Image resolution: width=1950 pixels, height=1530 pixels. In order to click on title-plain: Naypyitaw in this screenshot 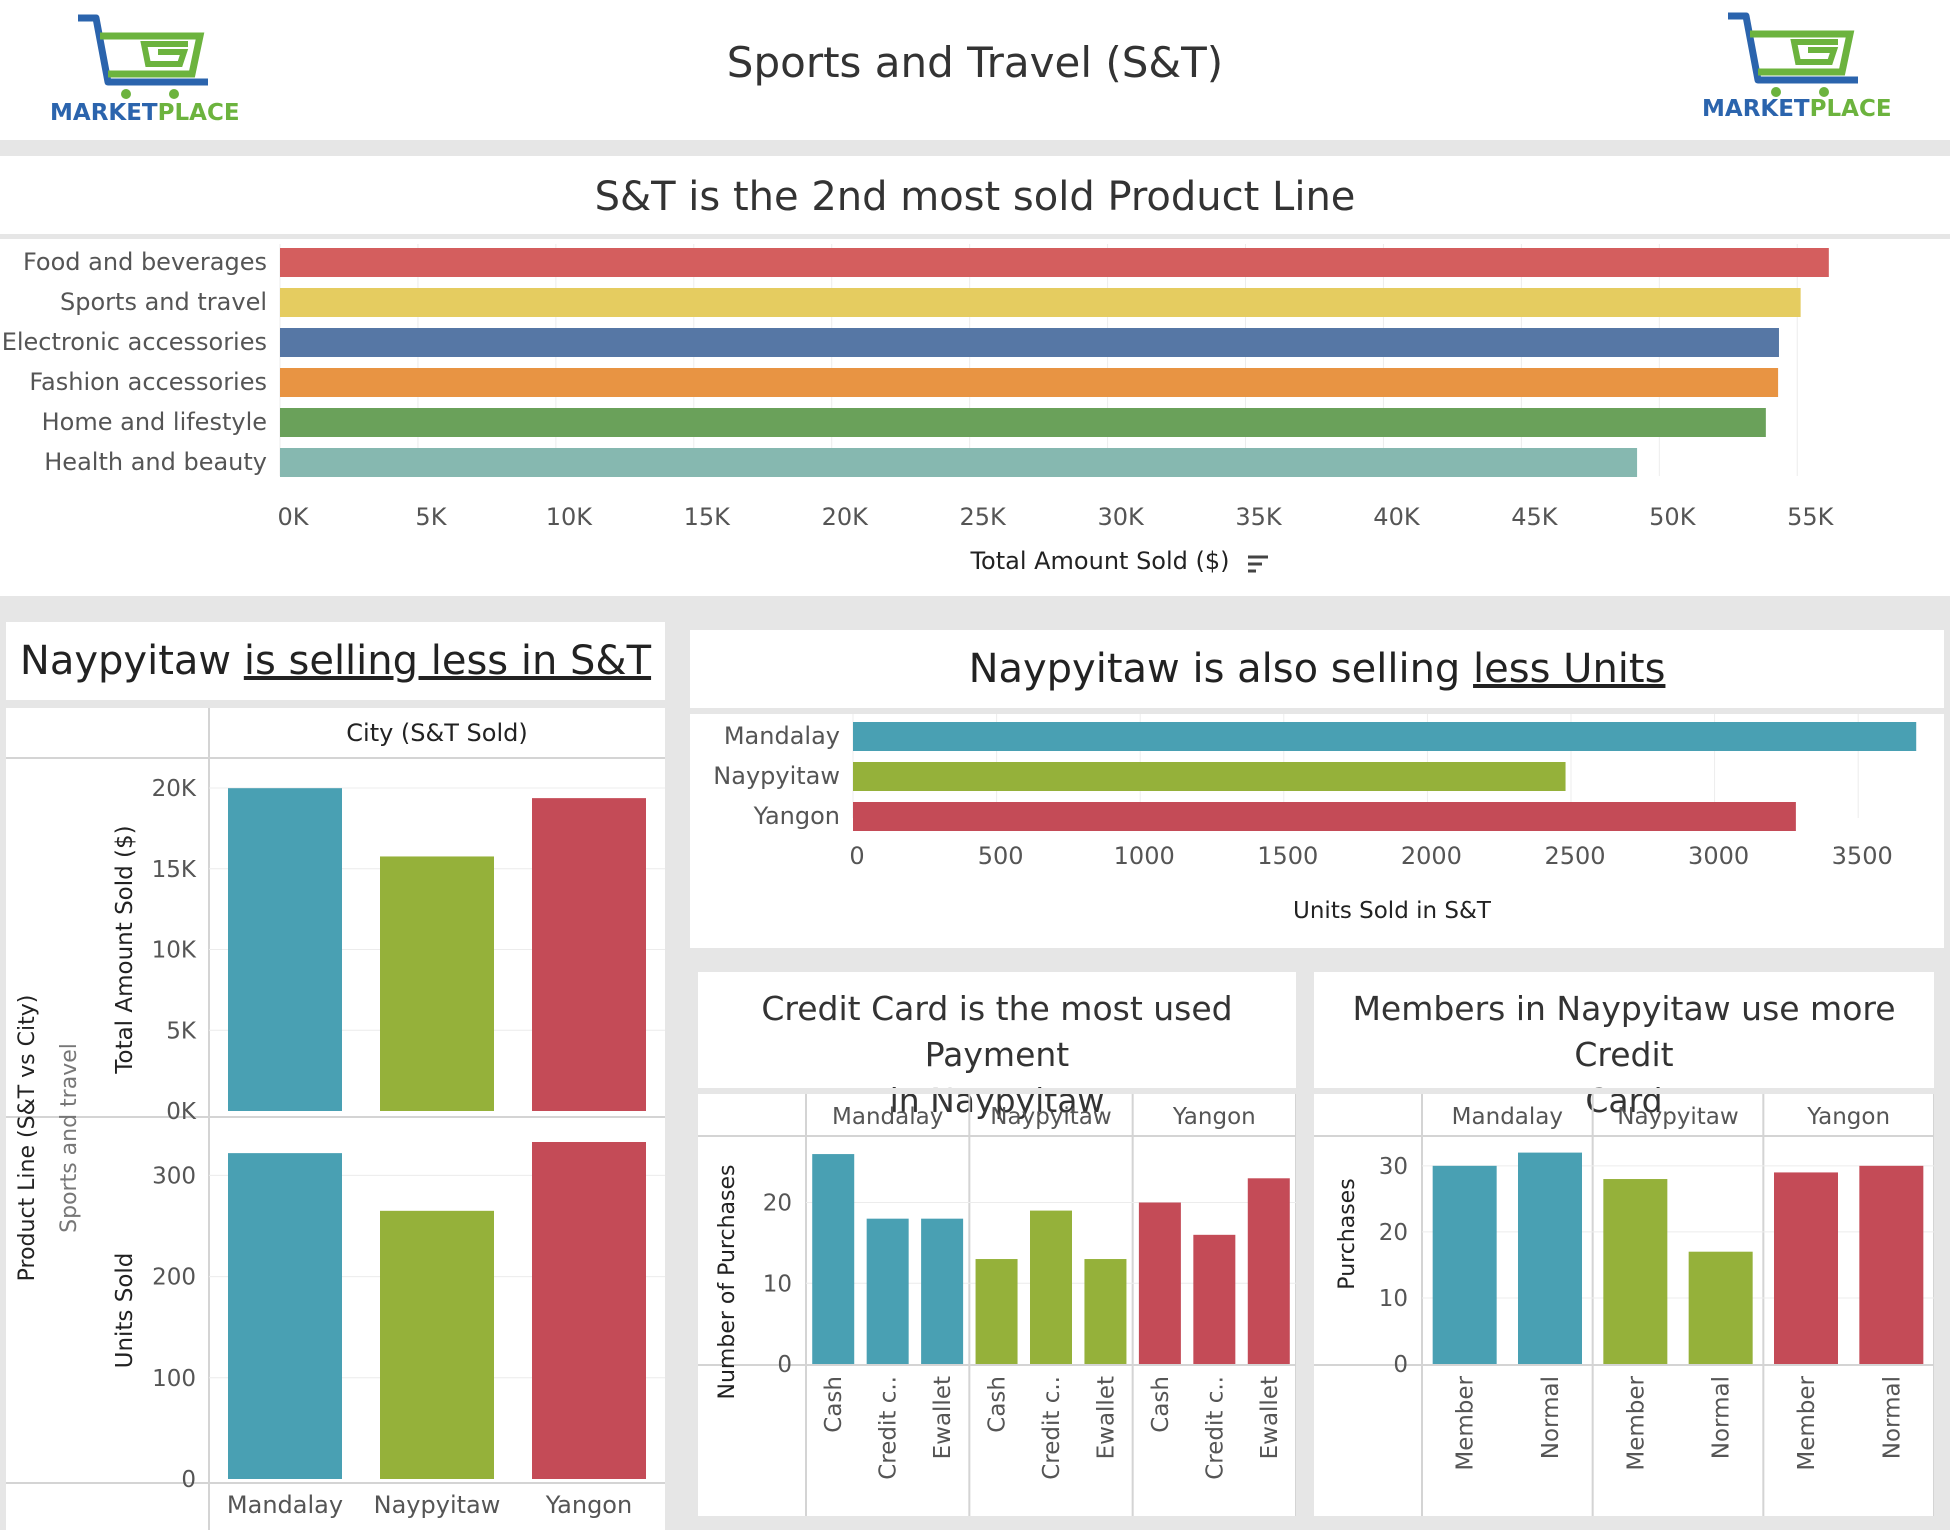, I will do `click(131, 661)`.